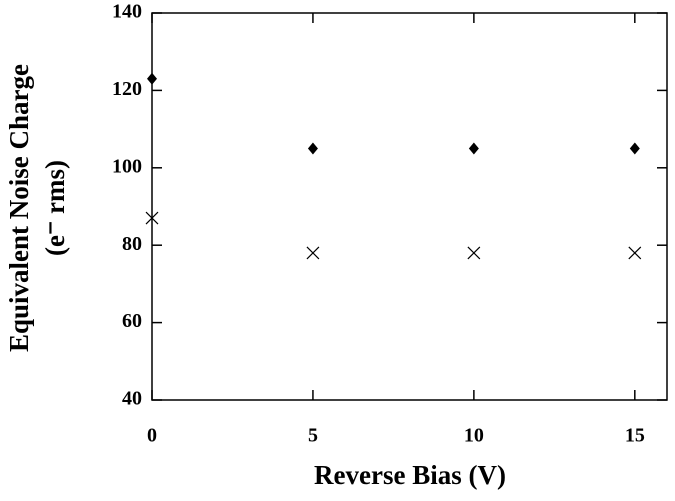 Image resolution: width=675 pixels, height=501 pixels. I want to click on y-tick-label: 80, so click(132, 244).